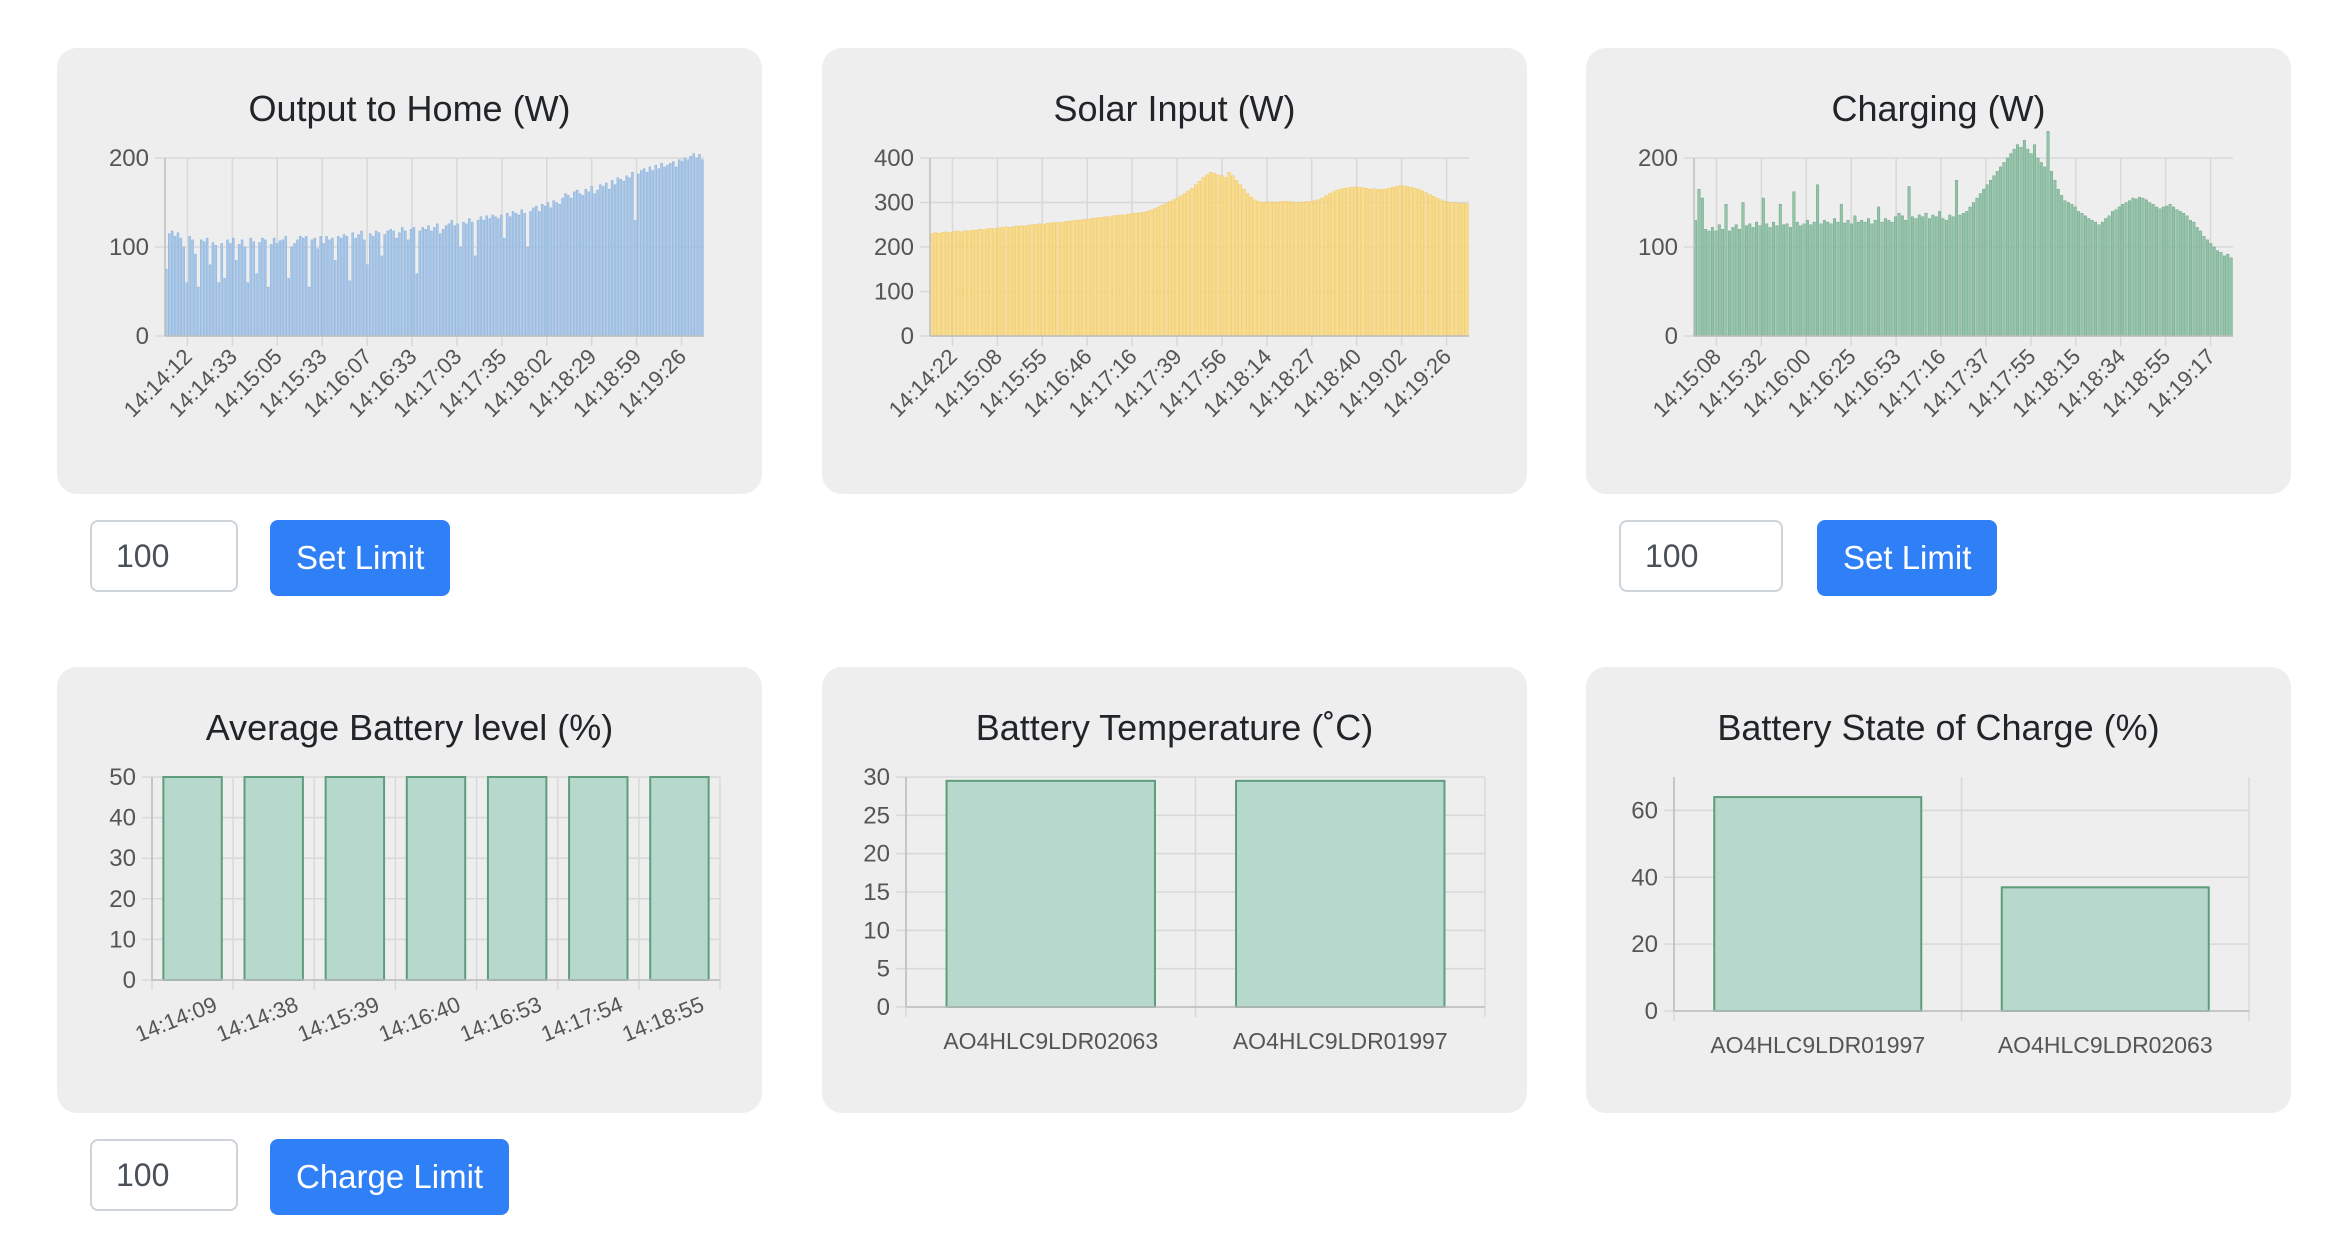 The image size is (2330, 1244). What do you see at coordinates (1701, 556) in the screenshot?
I see `charging-limit-input` at bounding box center [1701, 556].